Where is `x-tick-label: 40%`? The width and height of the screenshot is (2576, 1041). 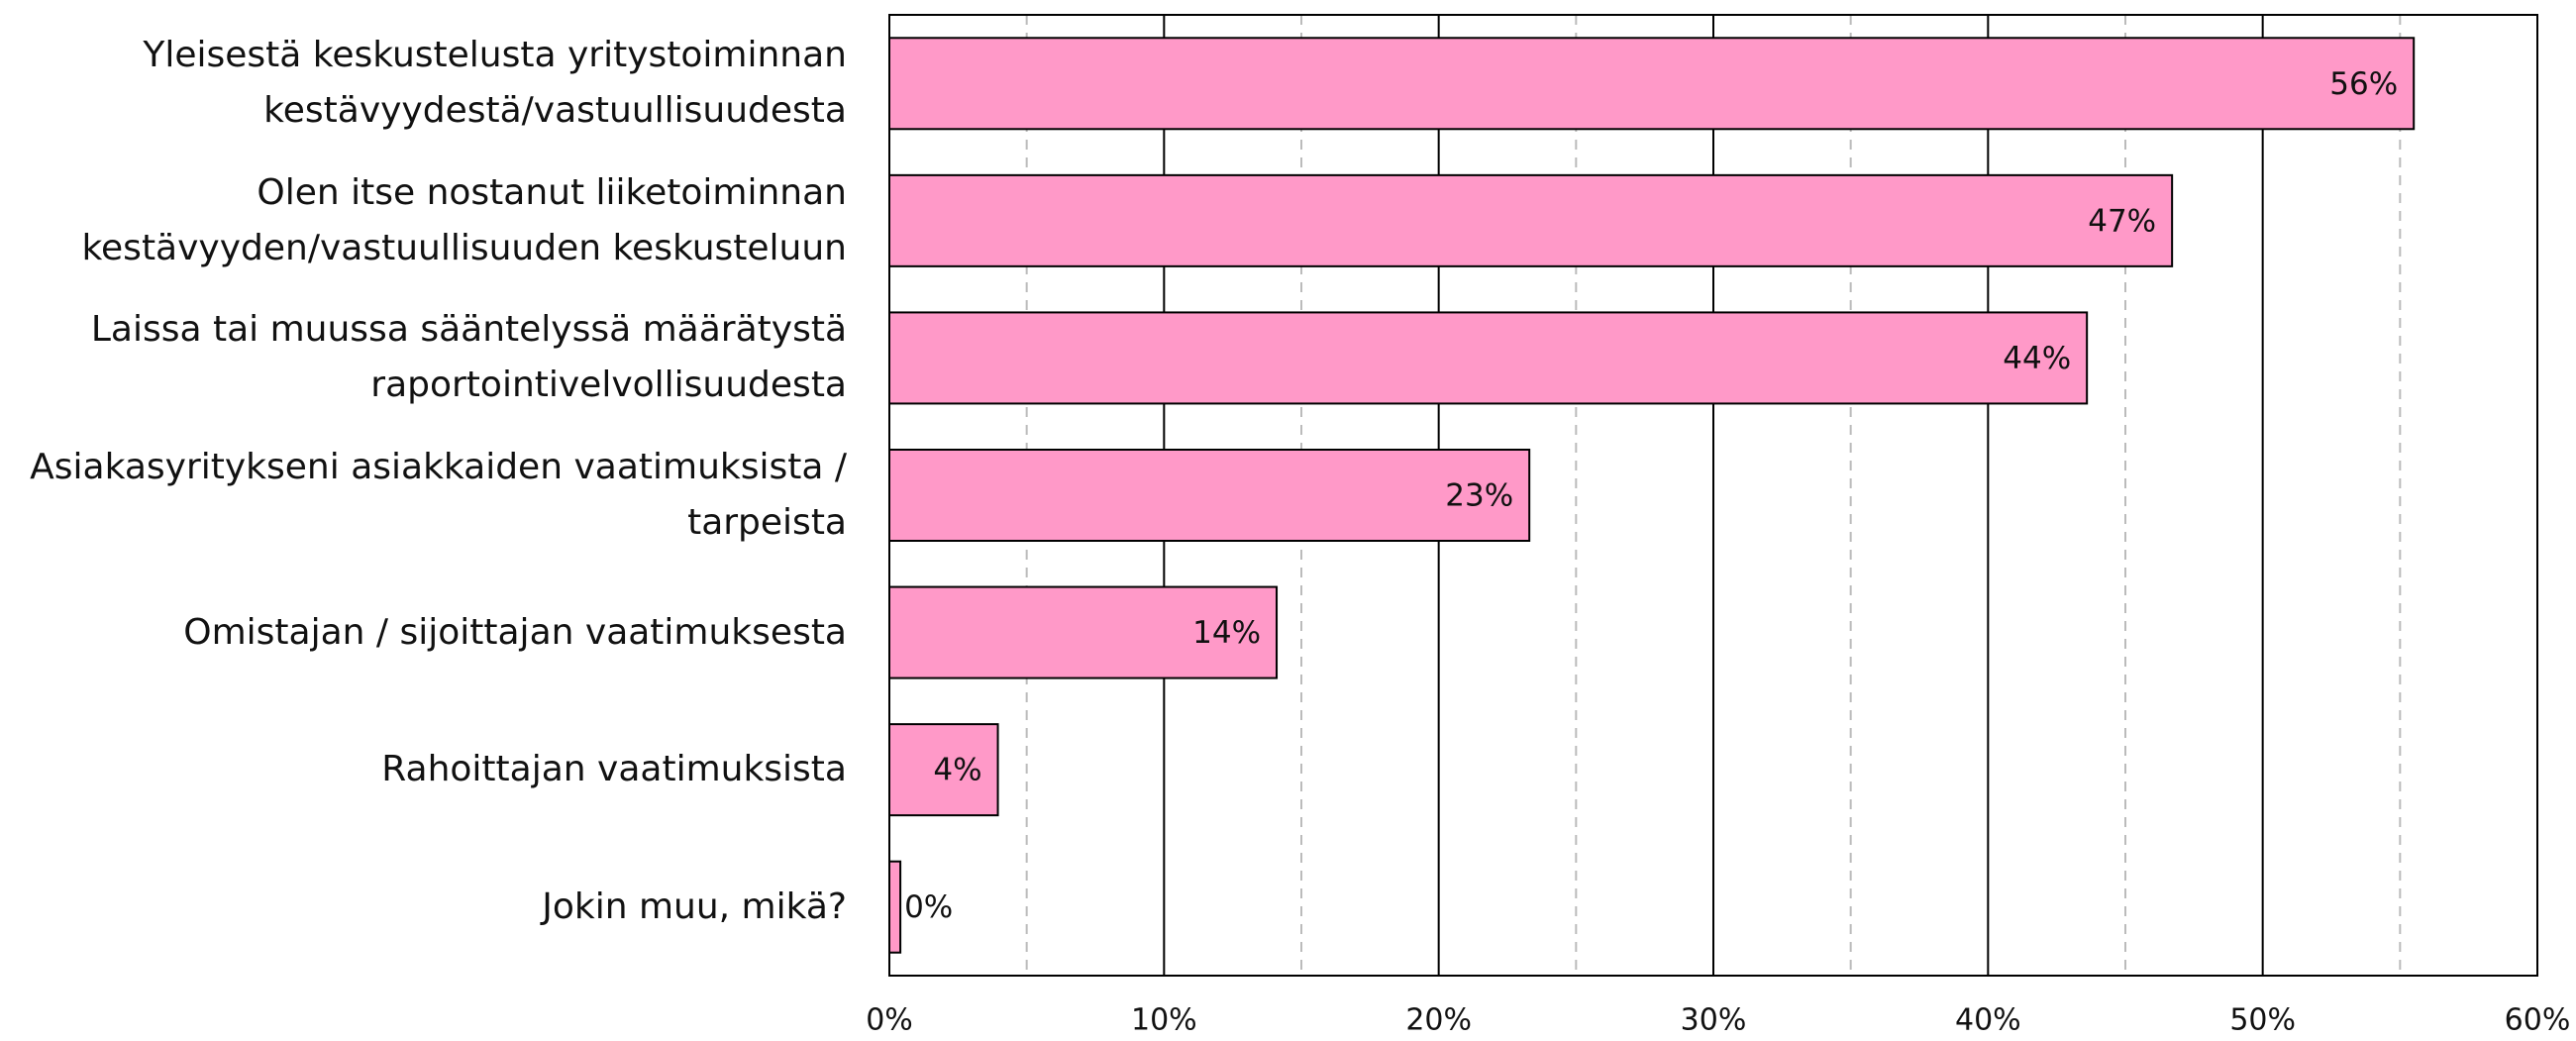 x-tick-label: 40% is located at coordinates (1988, 1021).